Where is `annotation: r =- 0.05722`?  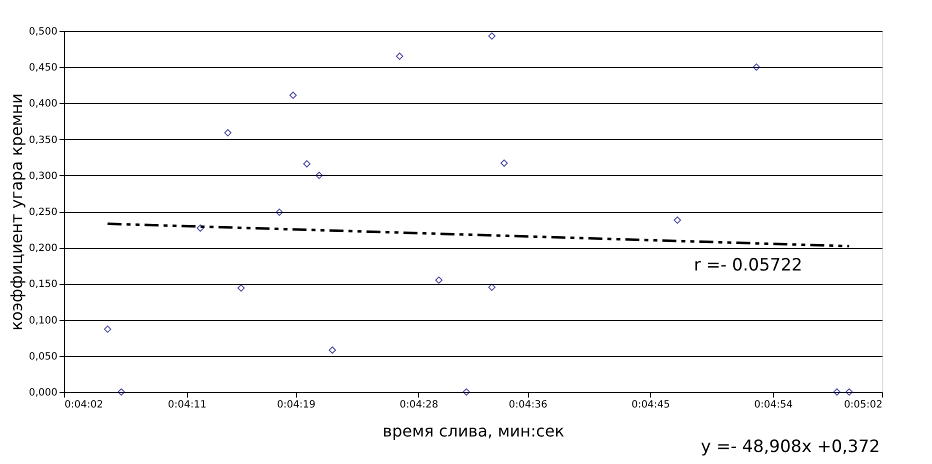 annotation: r =- 0.05722 is located at coordinates (748, 266).